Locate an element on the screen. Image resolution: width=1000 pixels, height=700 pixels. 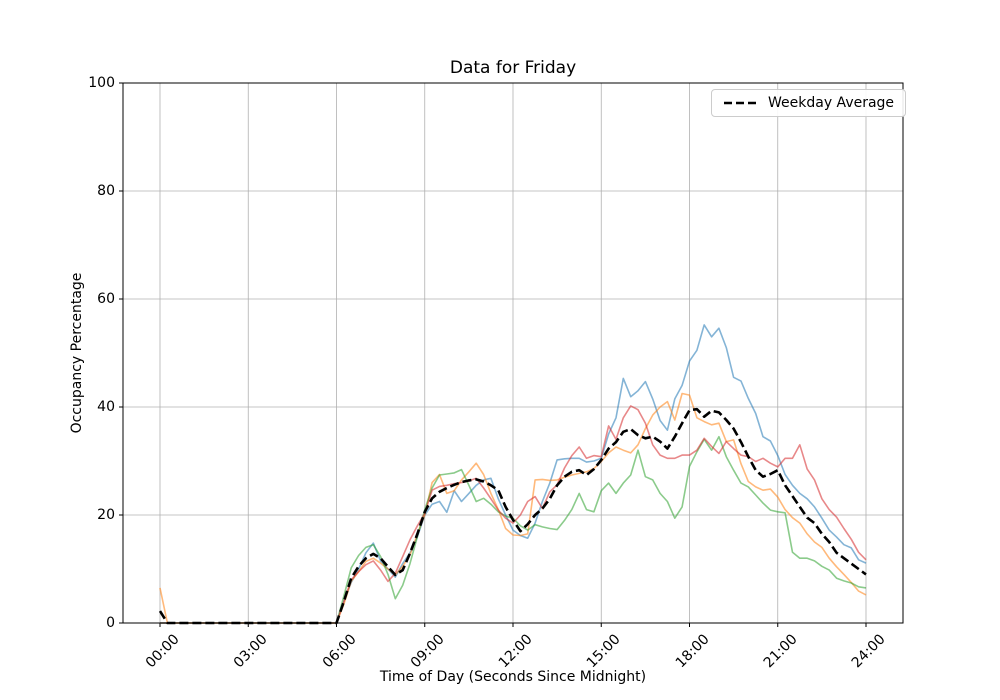
y-tick-label: 100 is located at coordinates (101, 83).